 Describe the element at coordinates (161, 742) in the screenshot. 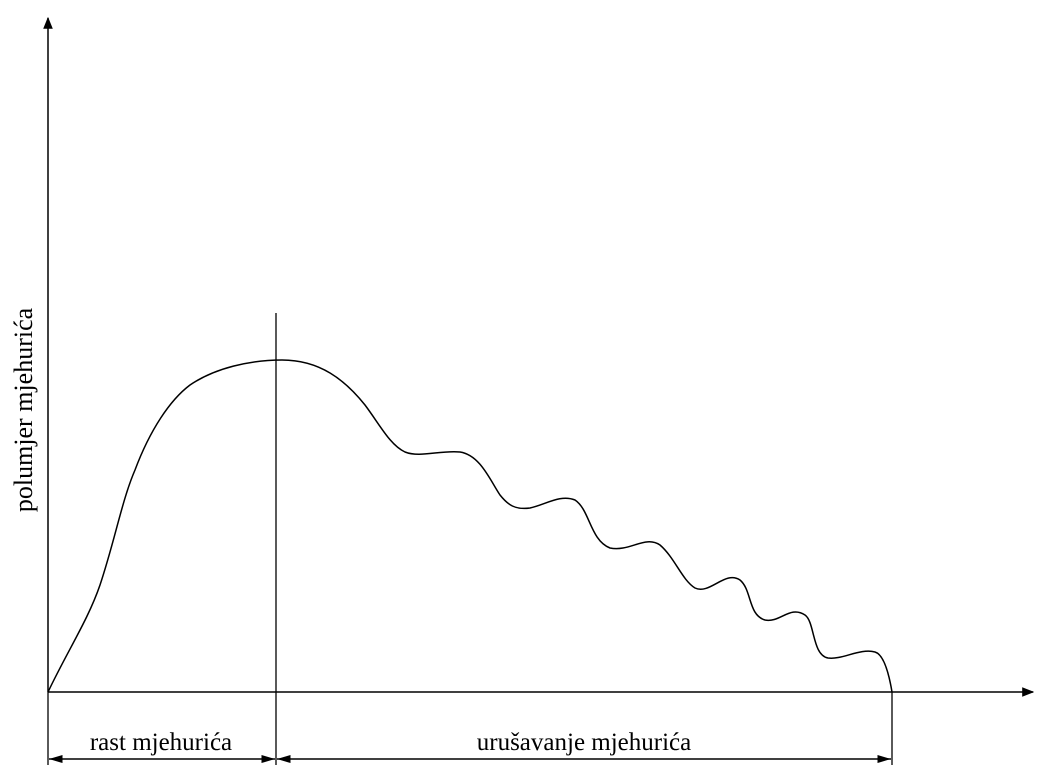

I see `growth-phase-label: rast mjehurića` at that location.